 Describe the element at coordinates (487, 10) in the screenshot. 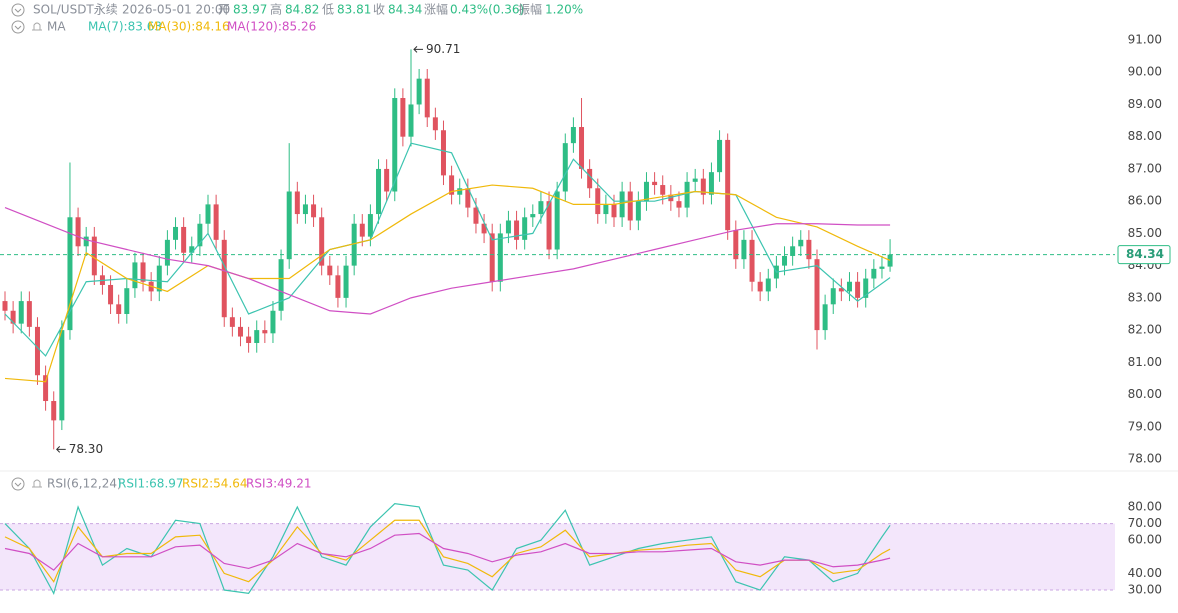

I see `ohlc-value: 0.43%(0.36)` at that location.